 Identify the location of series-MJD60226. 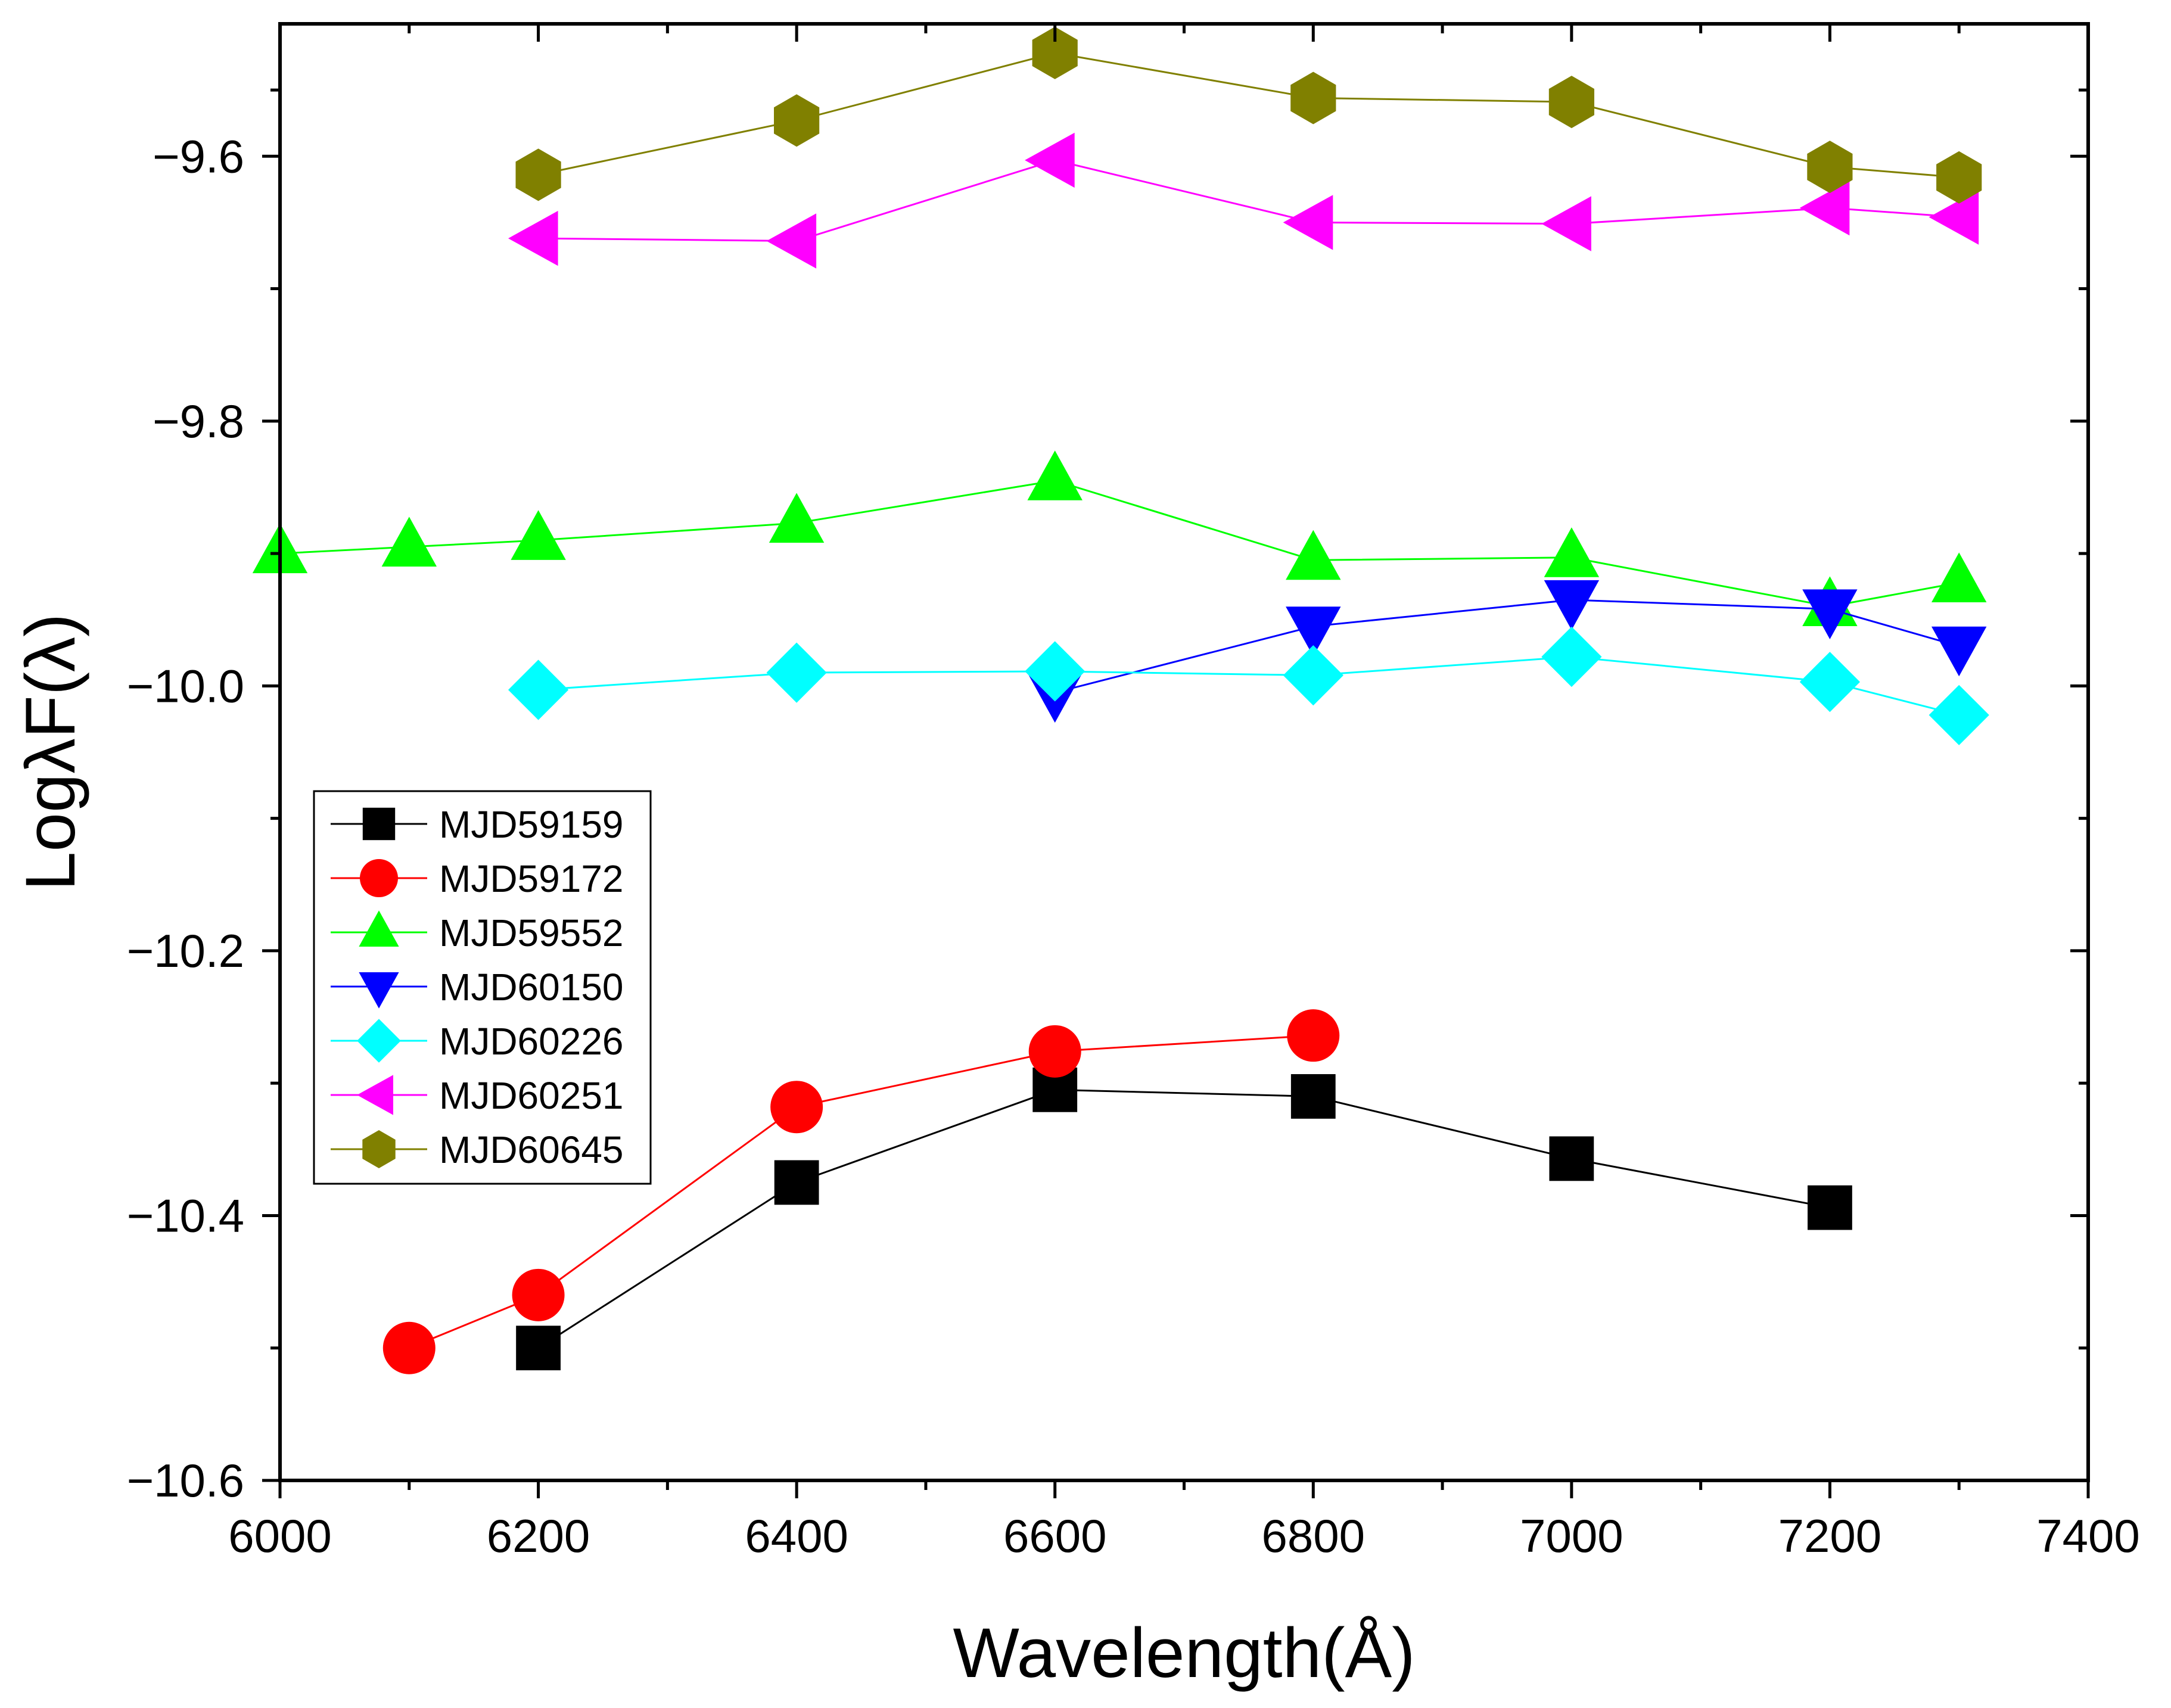
(1248, 685).